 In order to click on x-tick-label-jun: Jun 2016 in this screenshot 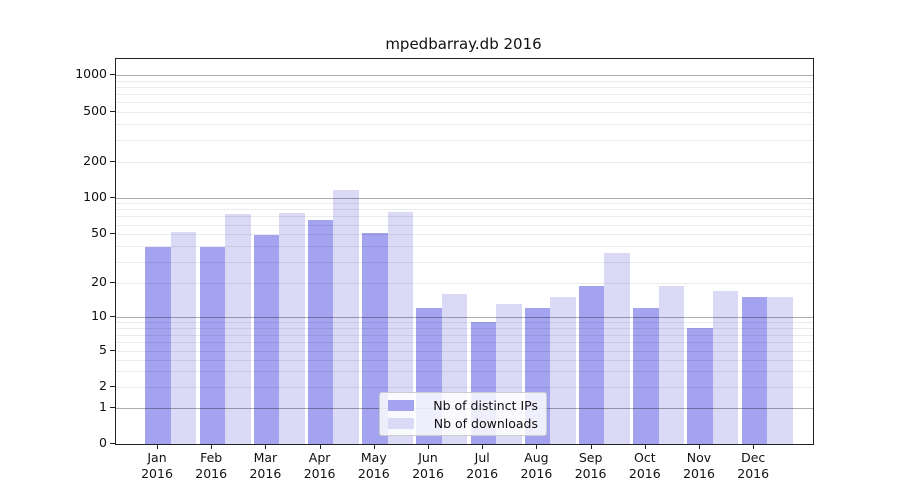, I will do `click(428, 465)`.